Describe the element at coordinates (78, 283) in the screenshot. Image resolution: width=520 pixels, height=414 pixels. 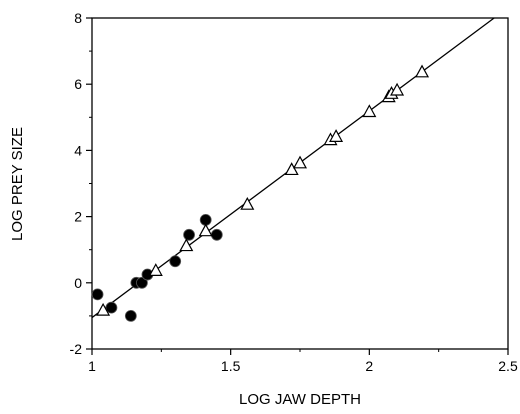
I see `y-tick-label: 0` at that location.